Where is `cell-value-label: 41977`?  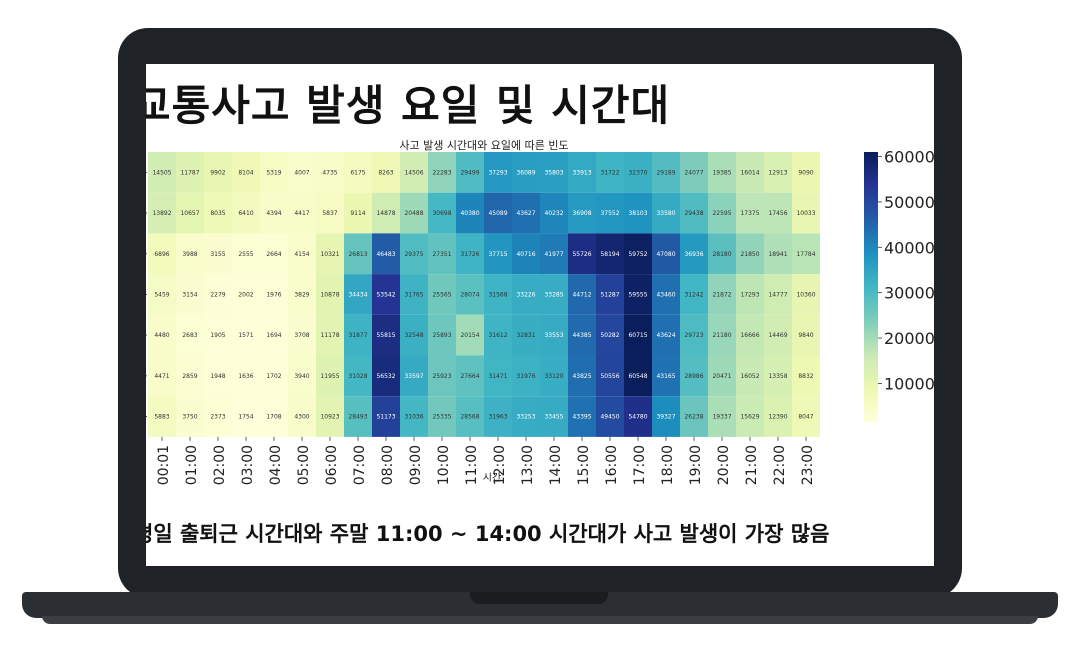 cell-value-label: 41977 is located at coordinates (553, 254).